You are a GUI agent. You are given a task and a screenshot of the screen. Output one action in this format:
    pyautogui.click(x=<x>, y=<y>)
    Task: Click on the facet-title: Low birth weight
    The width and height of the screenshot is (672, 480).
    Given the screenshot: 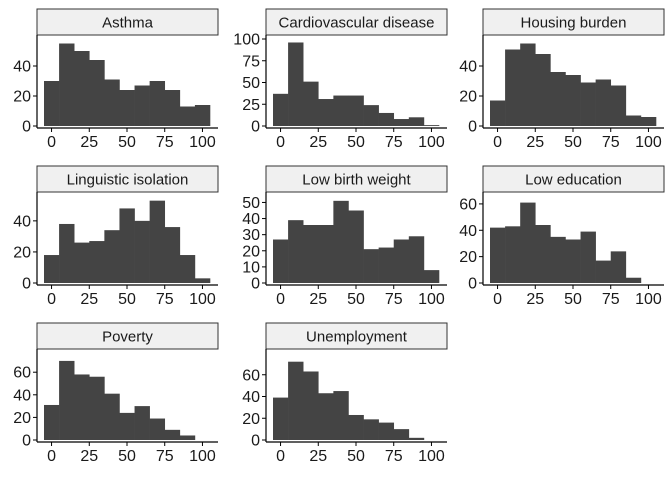 What is the action you would take?
    pyautogui.click(x=356, y=180)
    